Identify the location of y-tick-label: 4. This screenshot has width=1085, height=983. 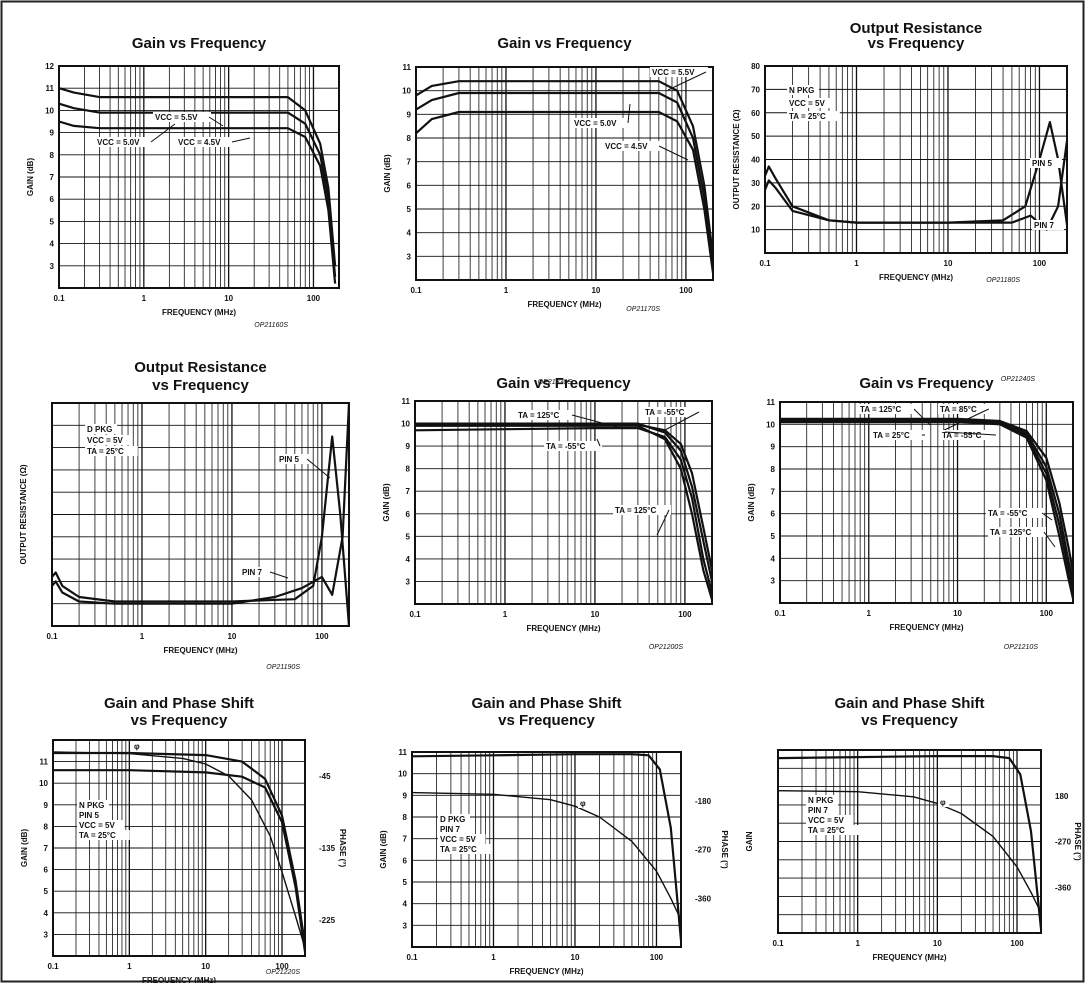
(405, 904).